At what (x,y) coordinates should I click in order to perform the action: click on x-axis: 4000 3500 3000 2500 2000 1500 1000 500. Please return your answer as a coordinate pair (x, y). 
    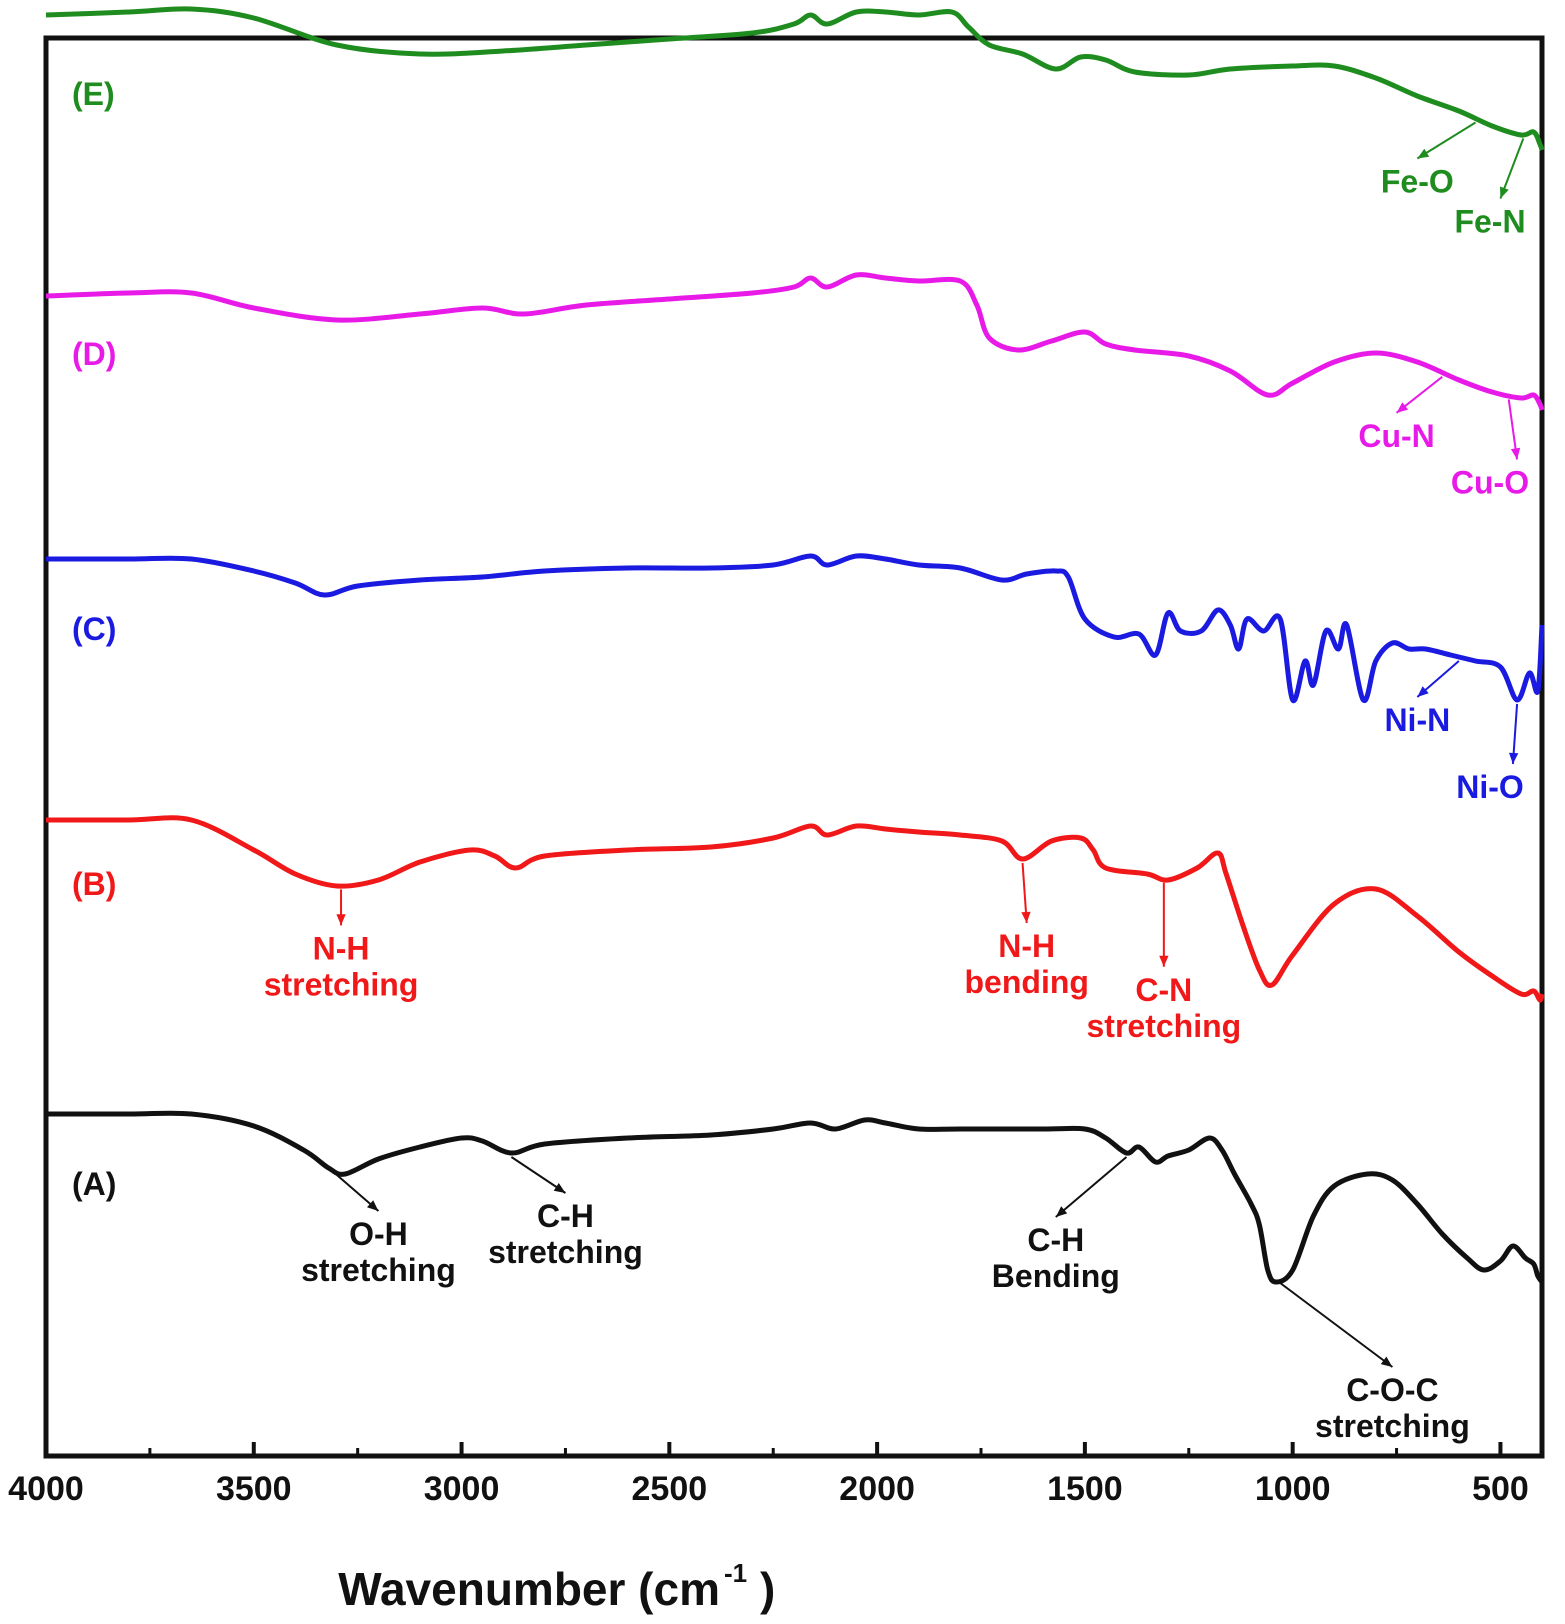
    Looking at the image, I should click on (768, 1475).